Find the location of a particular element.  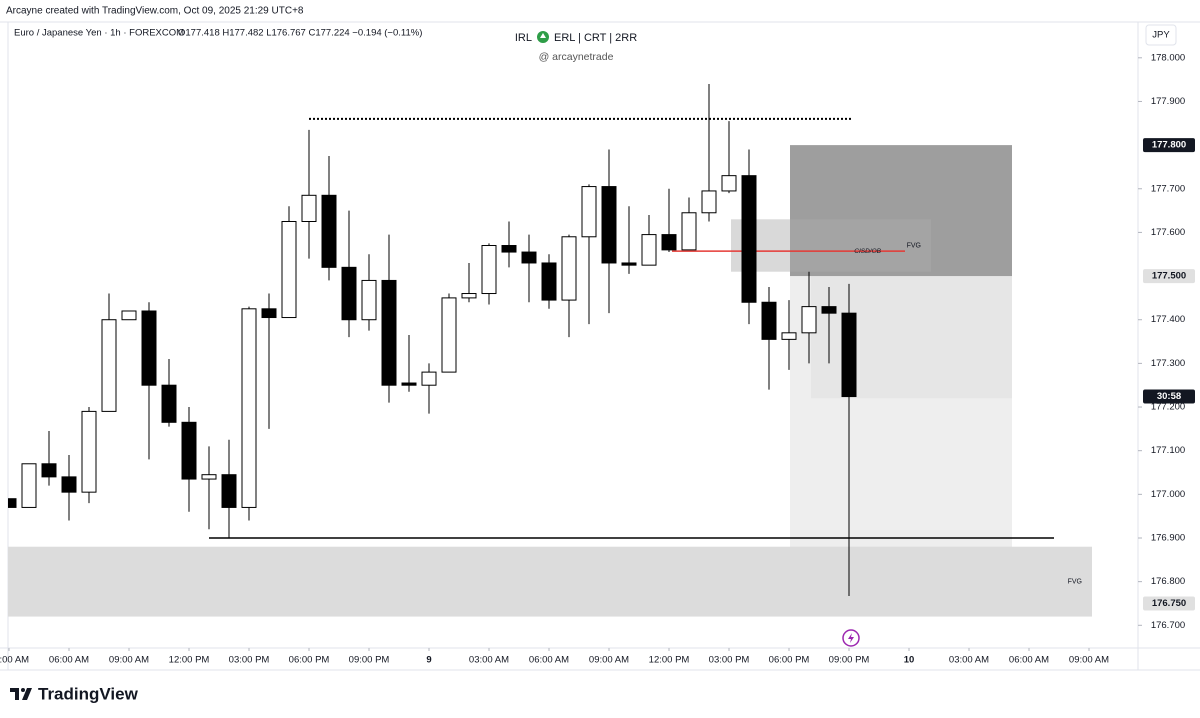

currency: JPY is located at coordinates (1161, 35).